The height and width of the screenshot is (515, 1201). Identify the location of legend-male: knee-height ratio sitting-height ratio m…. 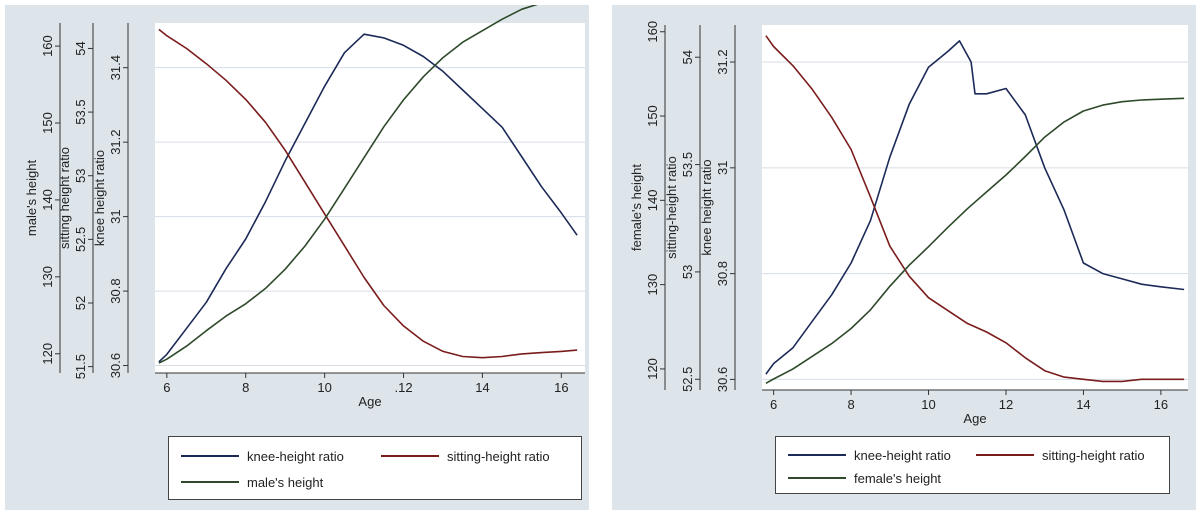
(375, 468).